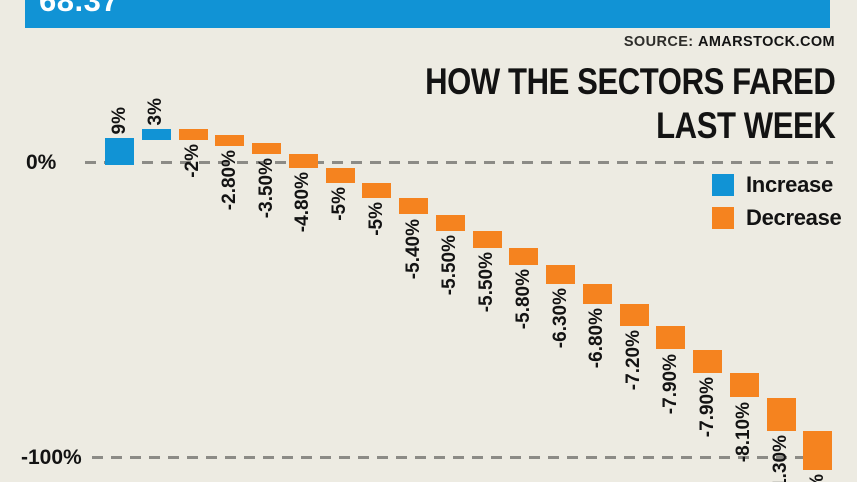 This screenshot has width=857, height=482. I want to click on bar-value-label-12: -5.80%, so click(523, 299).